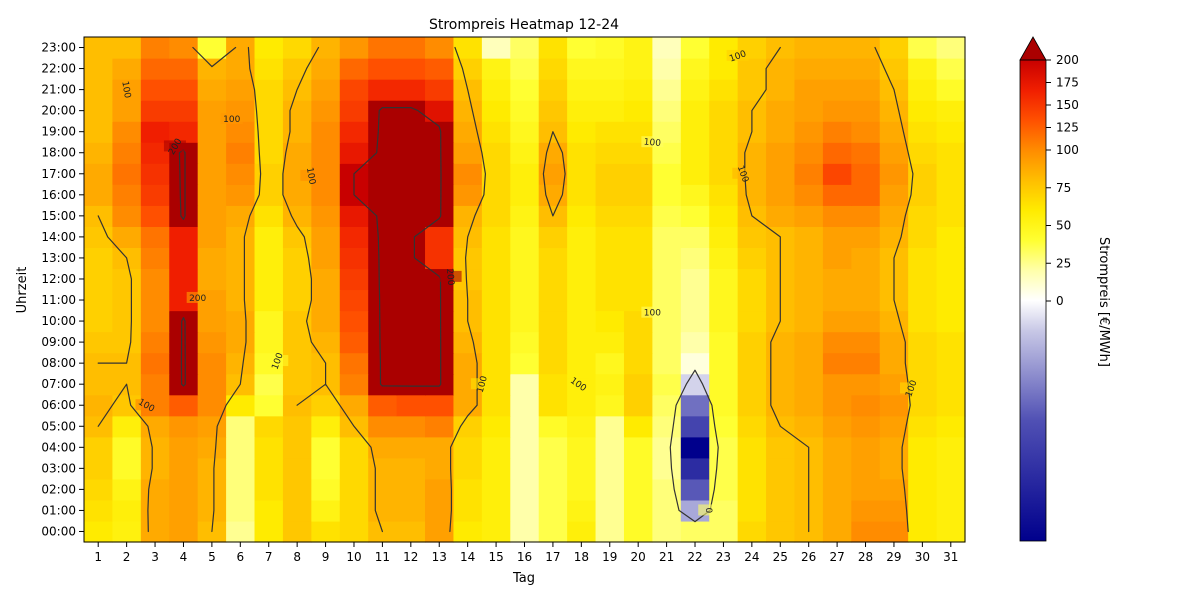 The height and width of the screenshot is (600, 1200). What do you see at coordinates (277, 361) in the screenshot?
I see `contour-label-bg` at bounding box center [277, 361].